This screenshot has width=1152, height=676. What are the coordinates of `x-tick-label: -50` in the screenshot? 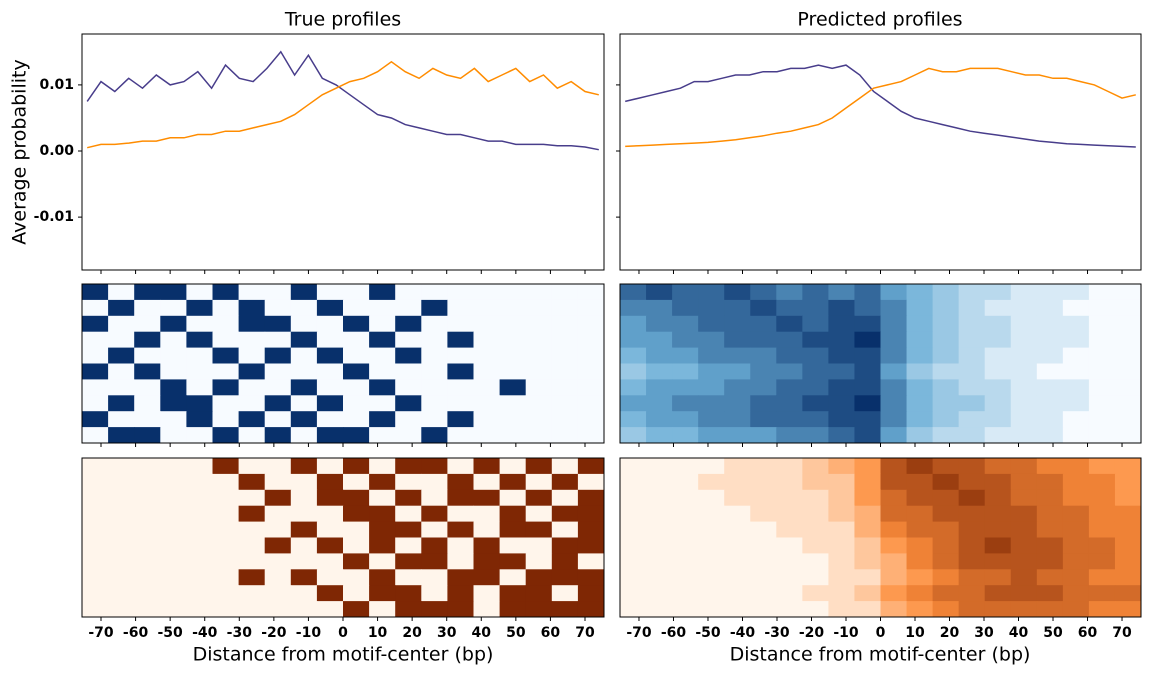 It's located at (708, 633).